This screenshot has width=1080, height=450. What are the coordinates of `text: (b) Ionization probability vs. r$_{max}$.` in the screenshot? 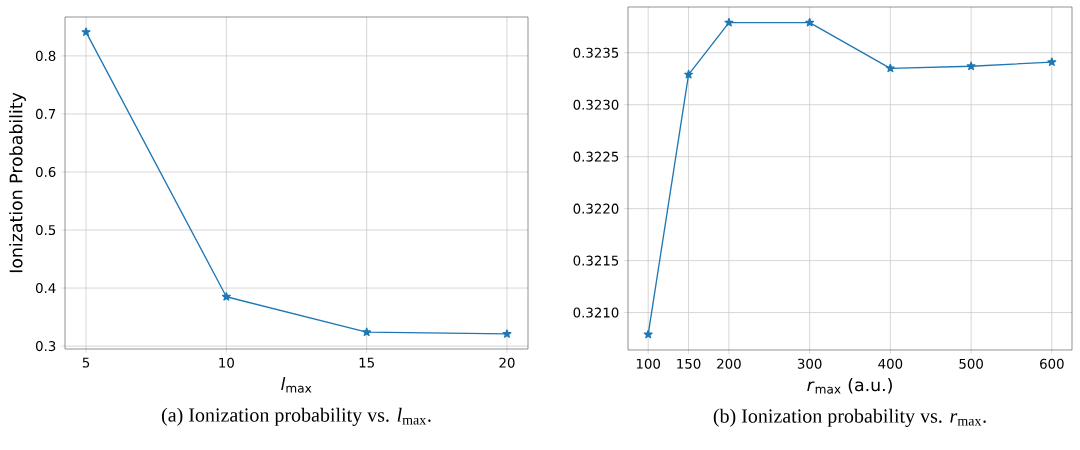 It's located at (849, 417).